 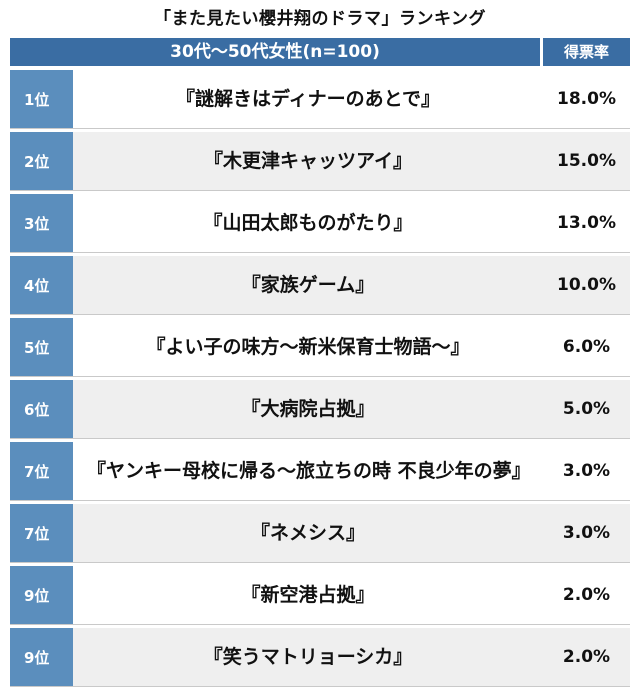 I want to click on table-row: 4位 『家族ゲーム』 10.0%, so click(x=320, y=285).